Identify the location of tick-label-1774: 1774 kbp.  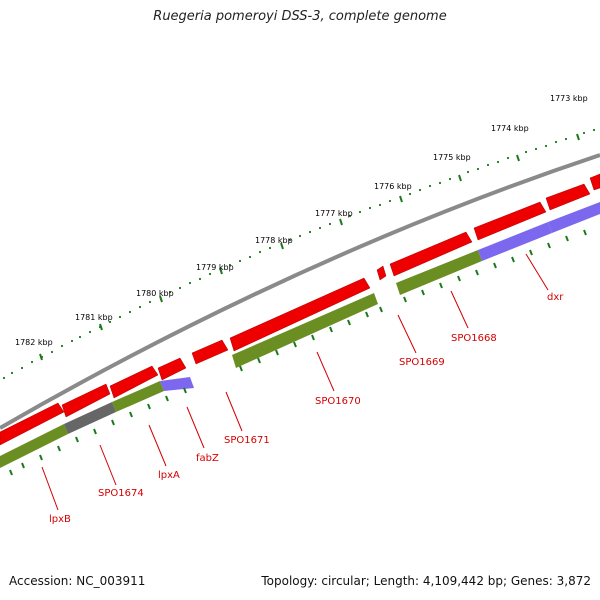
(510, 128).